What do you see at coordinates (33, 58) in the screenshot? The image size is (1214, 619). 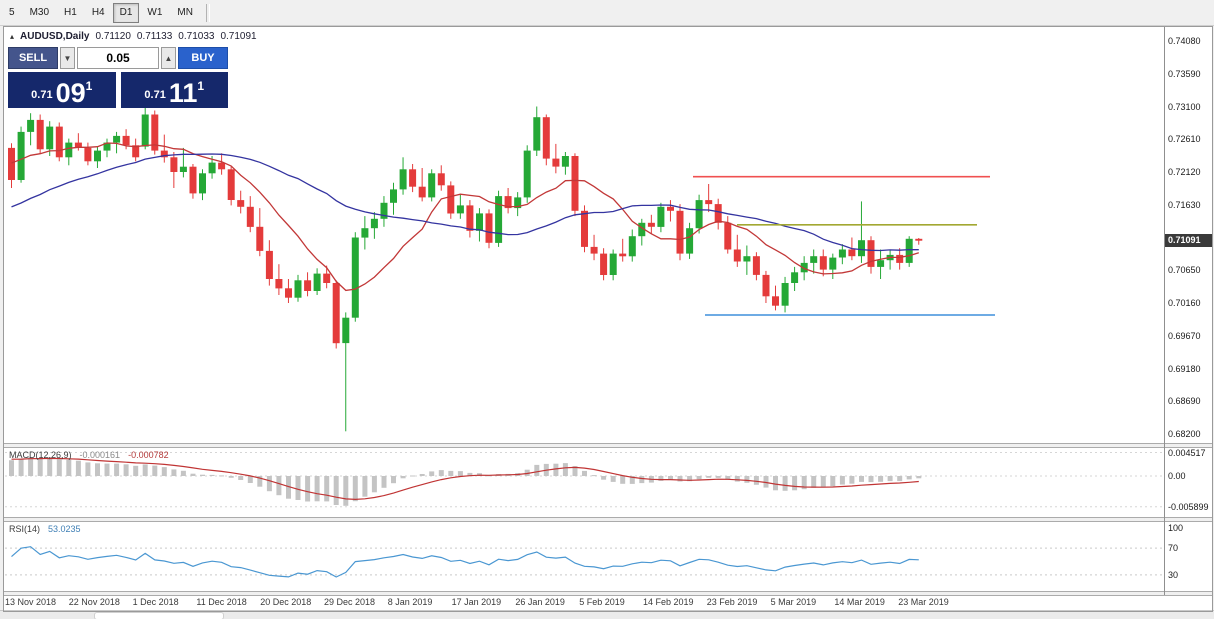 I see `sell-button: SELL` at bounding box center [33, 58].